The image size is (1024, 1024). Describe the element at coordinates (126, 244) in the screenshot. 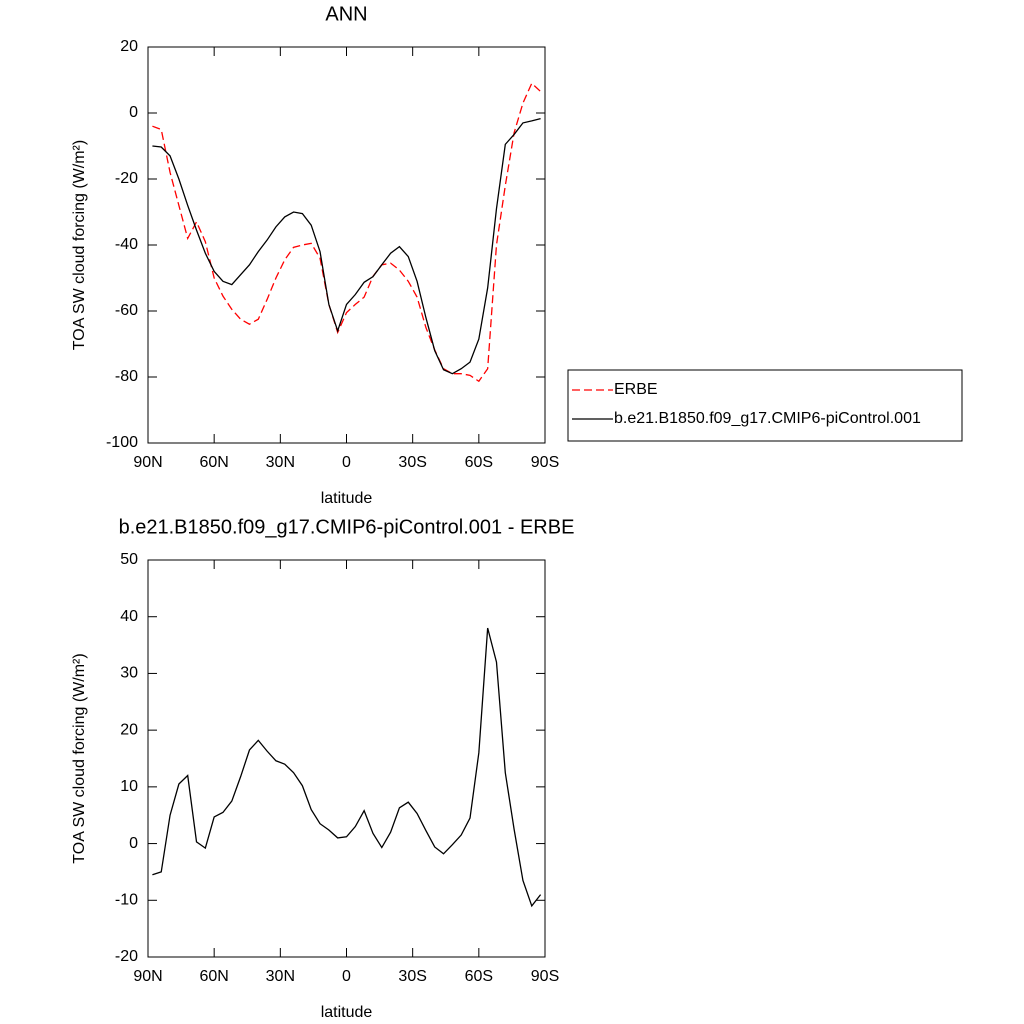

I see `y-tick-label: -40` at that location.